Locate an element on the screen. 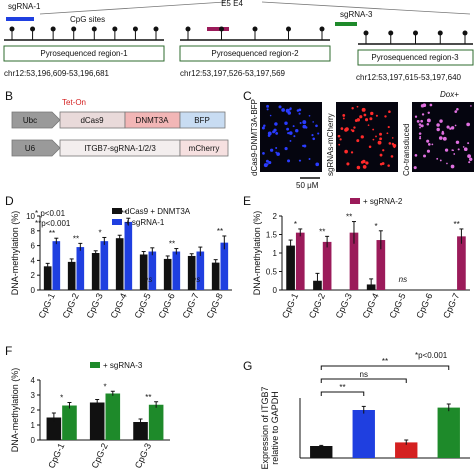  legend-swatch is located at coordinates (117, 211).